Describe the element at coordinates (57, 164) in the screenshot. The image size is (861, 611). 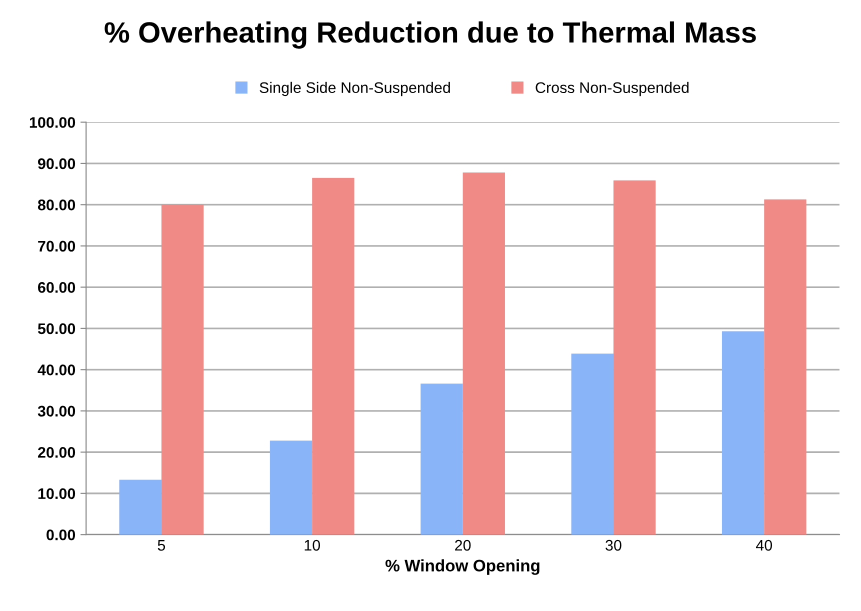
I see `y-tick-label: 90.00` at that location.